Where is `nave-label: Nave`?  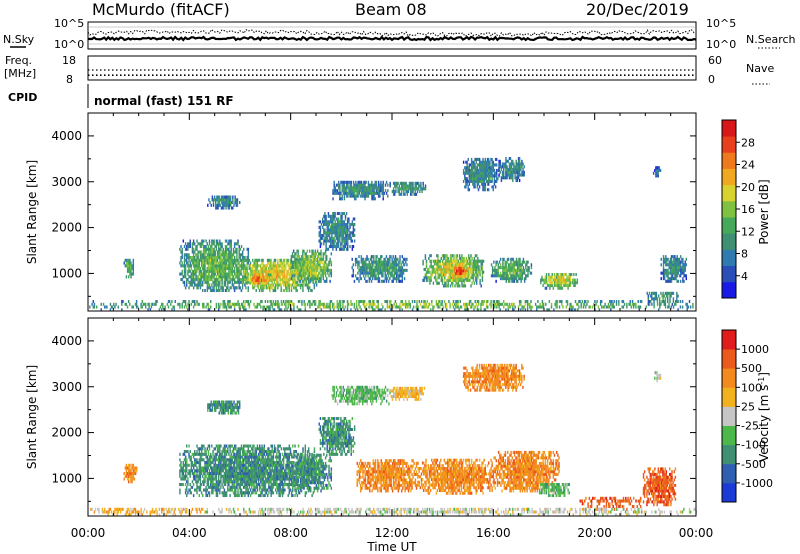 nave-label: Nave is located at coordinates (760, 68).